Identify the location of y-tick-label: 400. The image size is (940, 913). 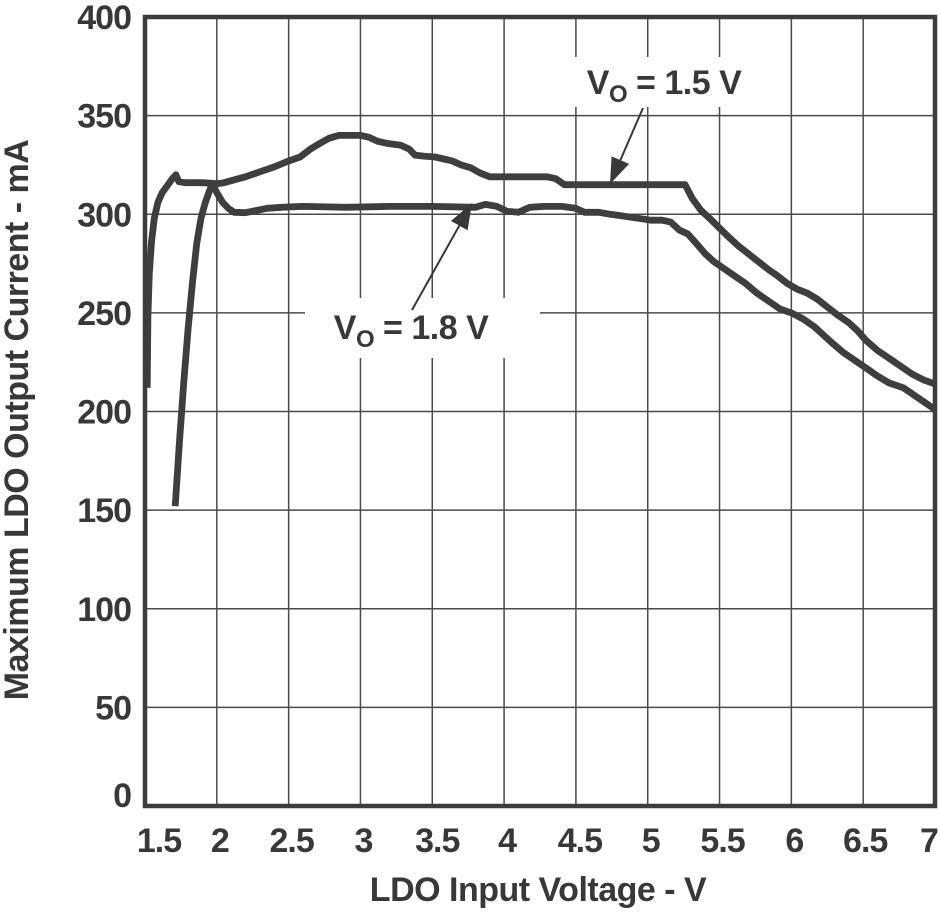
(104, 18).